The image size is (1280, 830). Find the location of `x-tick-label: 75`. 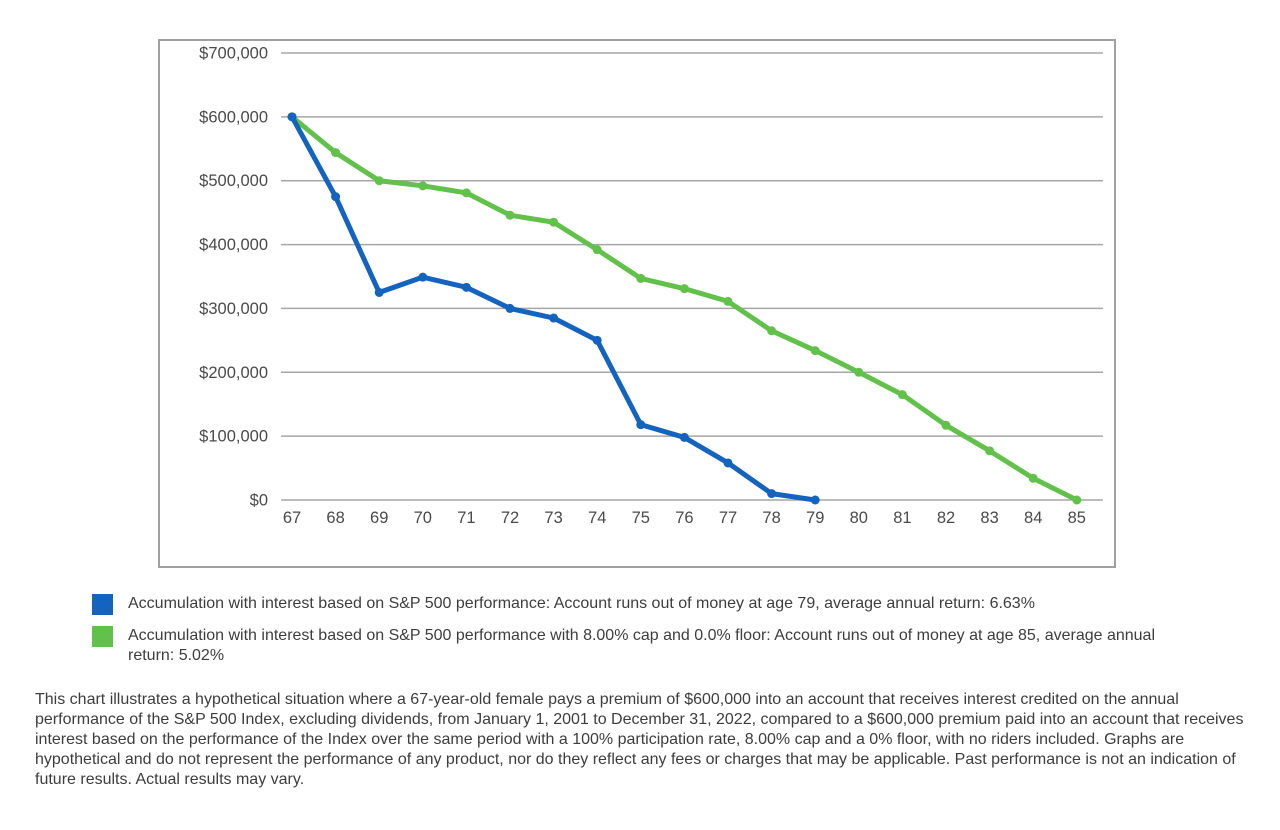

x-tick-label: 75 is located at coordinates (641, 518).